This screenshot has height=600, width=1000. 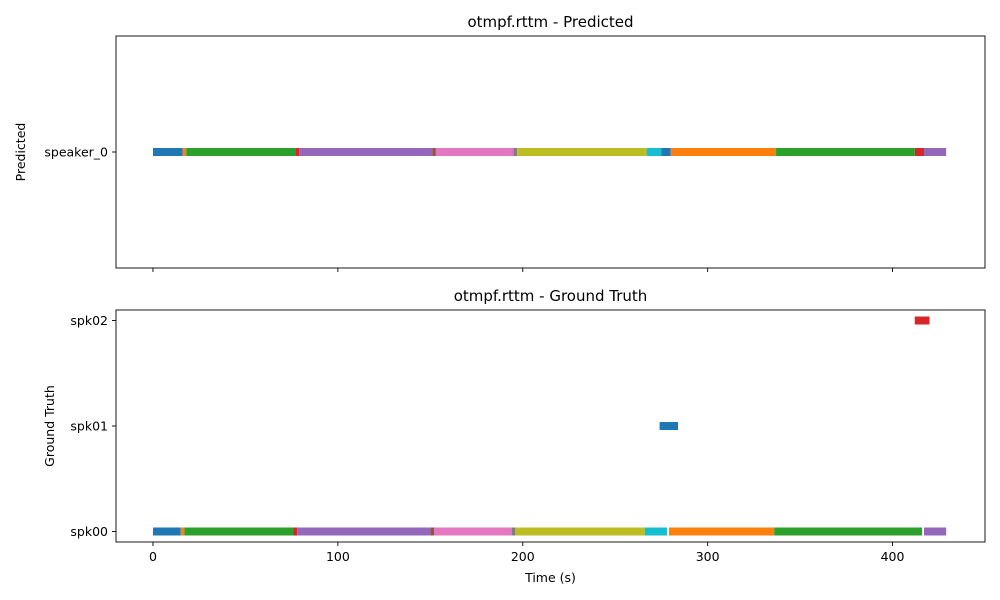 I want to click on x-tick-label: 400, so click(x=893, y=556).